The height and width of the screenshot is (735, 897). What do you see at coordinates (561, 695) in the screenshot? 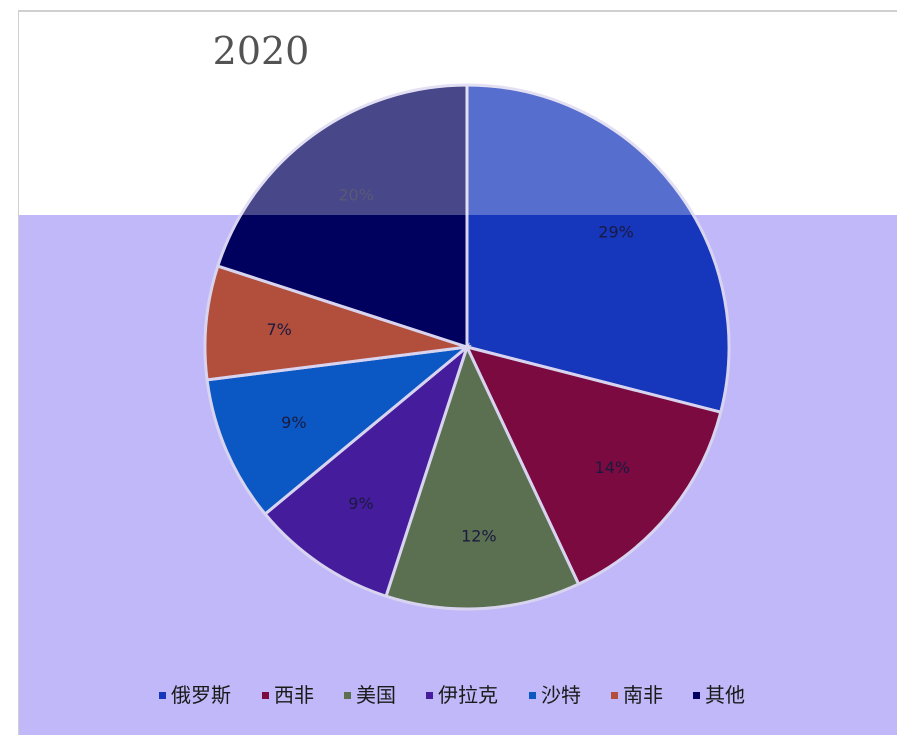
I see `legend-label: 沙特` at bounding box center [561, 695].